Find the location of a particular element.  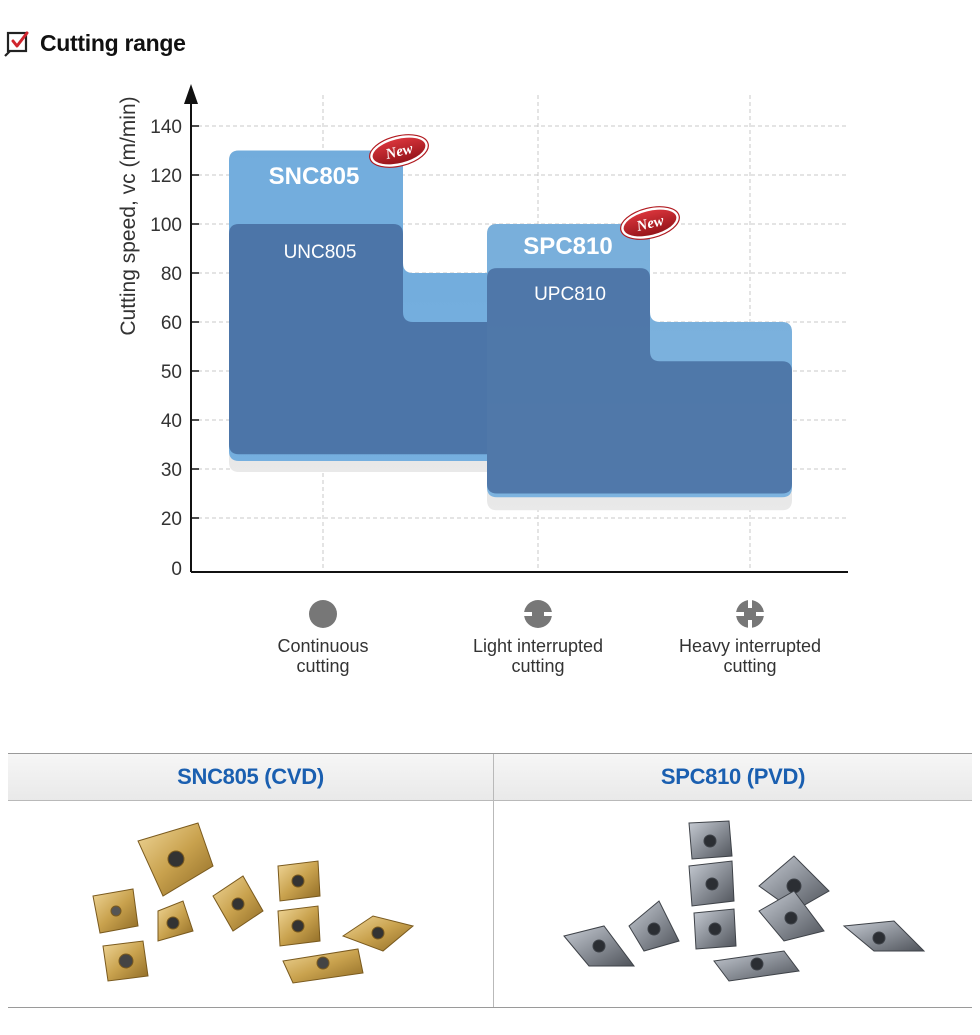

gold-cvd-inserts-image is located at coordinates (250, 903).